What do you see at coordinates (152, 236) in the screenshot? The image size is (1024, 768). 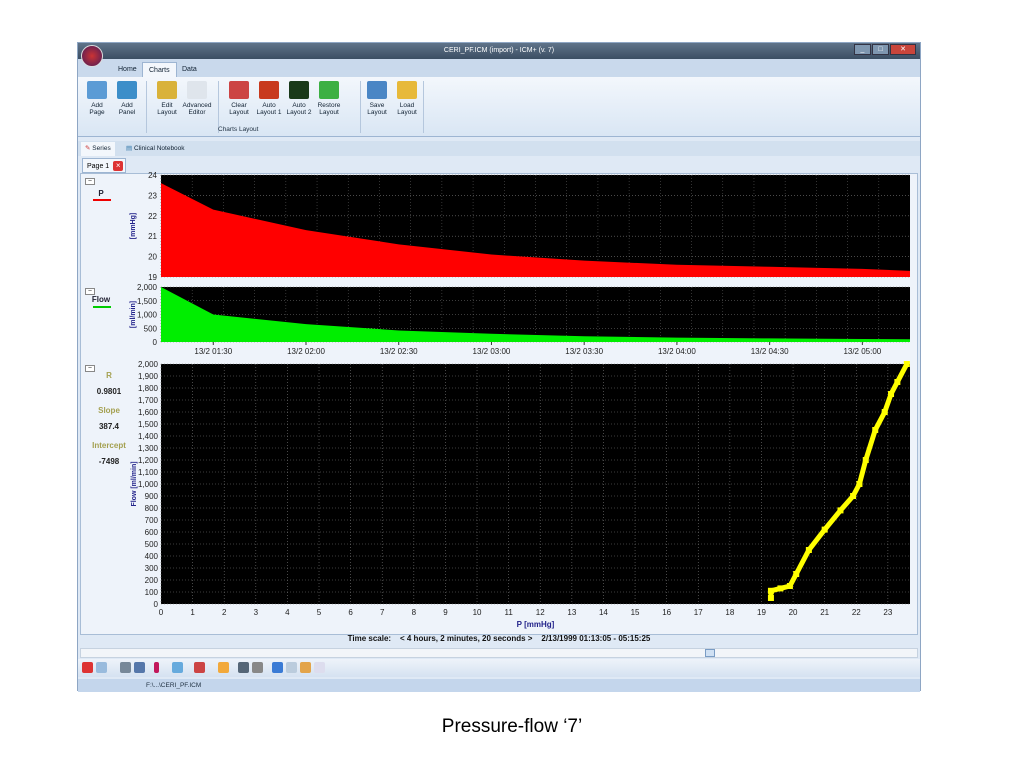 I see `pressure-y-tick-label: 21` at bounding box center [152, 236].